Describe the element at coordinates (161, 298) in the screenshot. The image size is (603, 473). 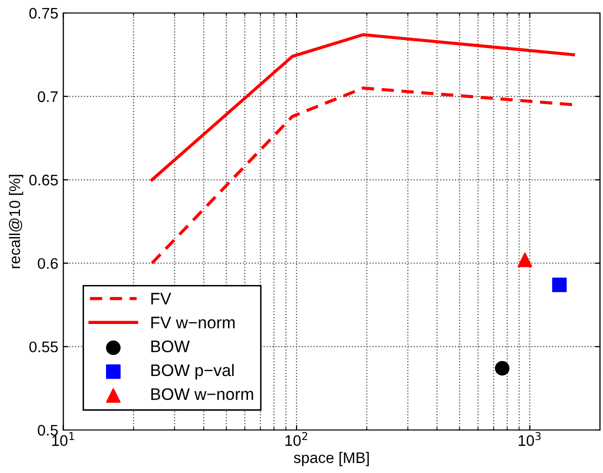
I see `legend-label: FV` at that location.